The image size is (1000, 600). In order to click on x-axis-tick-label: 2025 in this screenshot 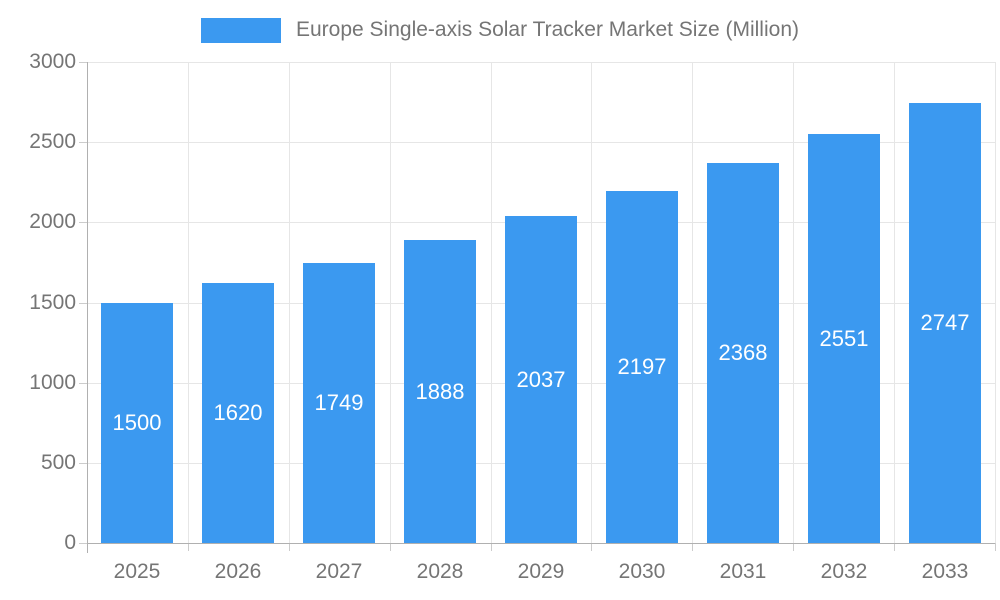, I will do `click(137, 571)`.